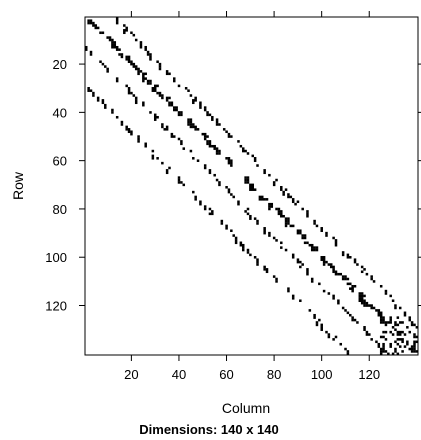 The image size is (421, 440). What do you see at coordinates (60, 112) in the screenshot?
I see `y-tick-label: 40` at bounding box center [60, 112].